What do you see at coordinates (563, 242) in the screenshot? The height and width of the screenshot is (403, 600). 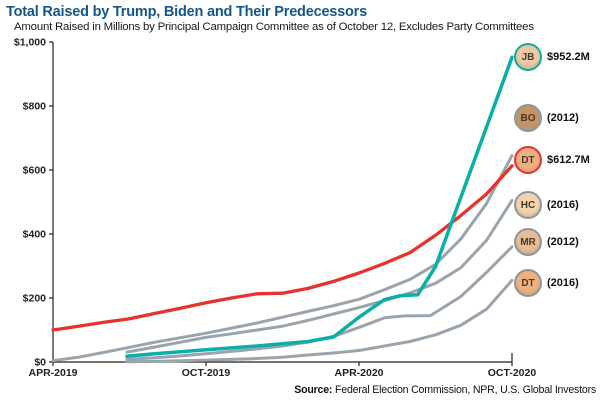 I see `legend-label-romney-2012: (2012)` at bounding box center [563, 242].